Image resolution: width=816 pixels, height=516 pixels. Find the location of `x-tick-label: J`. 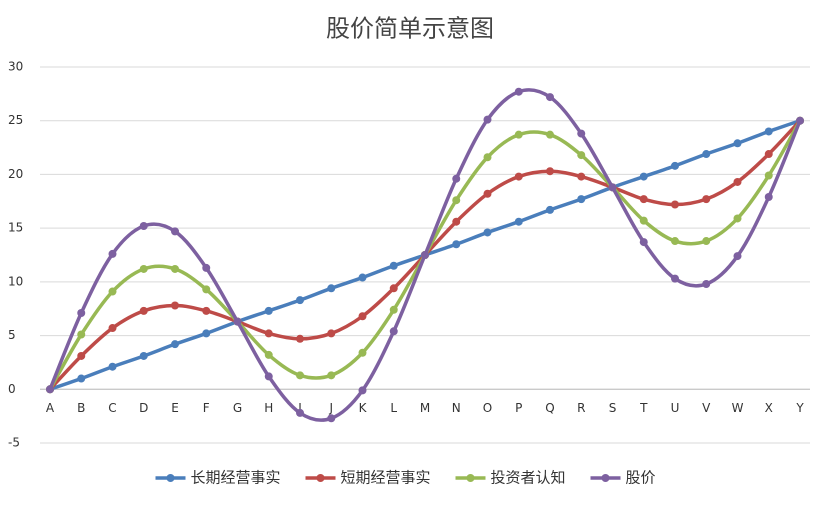

x-tick-label: J is located at coordinates (330, 408).